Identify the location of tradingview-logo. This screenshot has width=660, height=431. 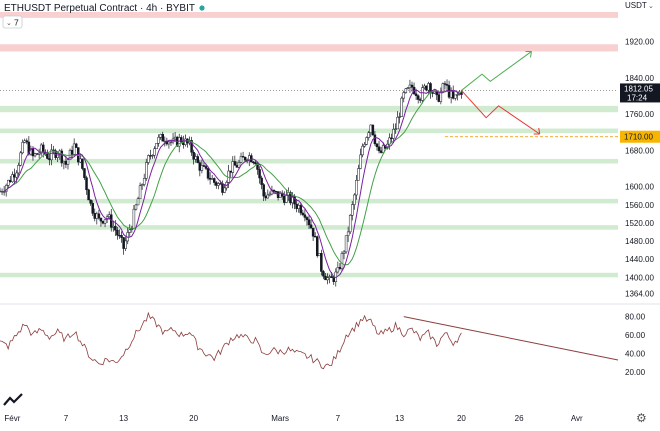
(13, 399).